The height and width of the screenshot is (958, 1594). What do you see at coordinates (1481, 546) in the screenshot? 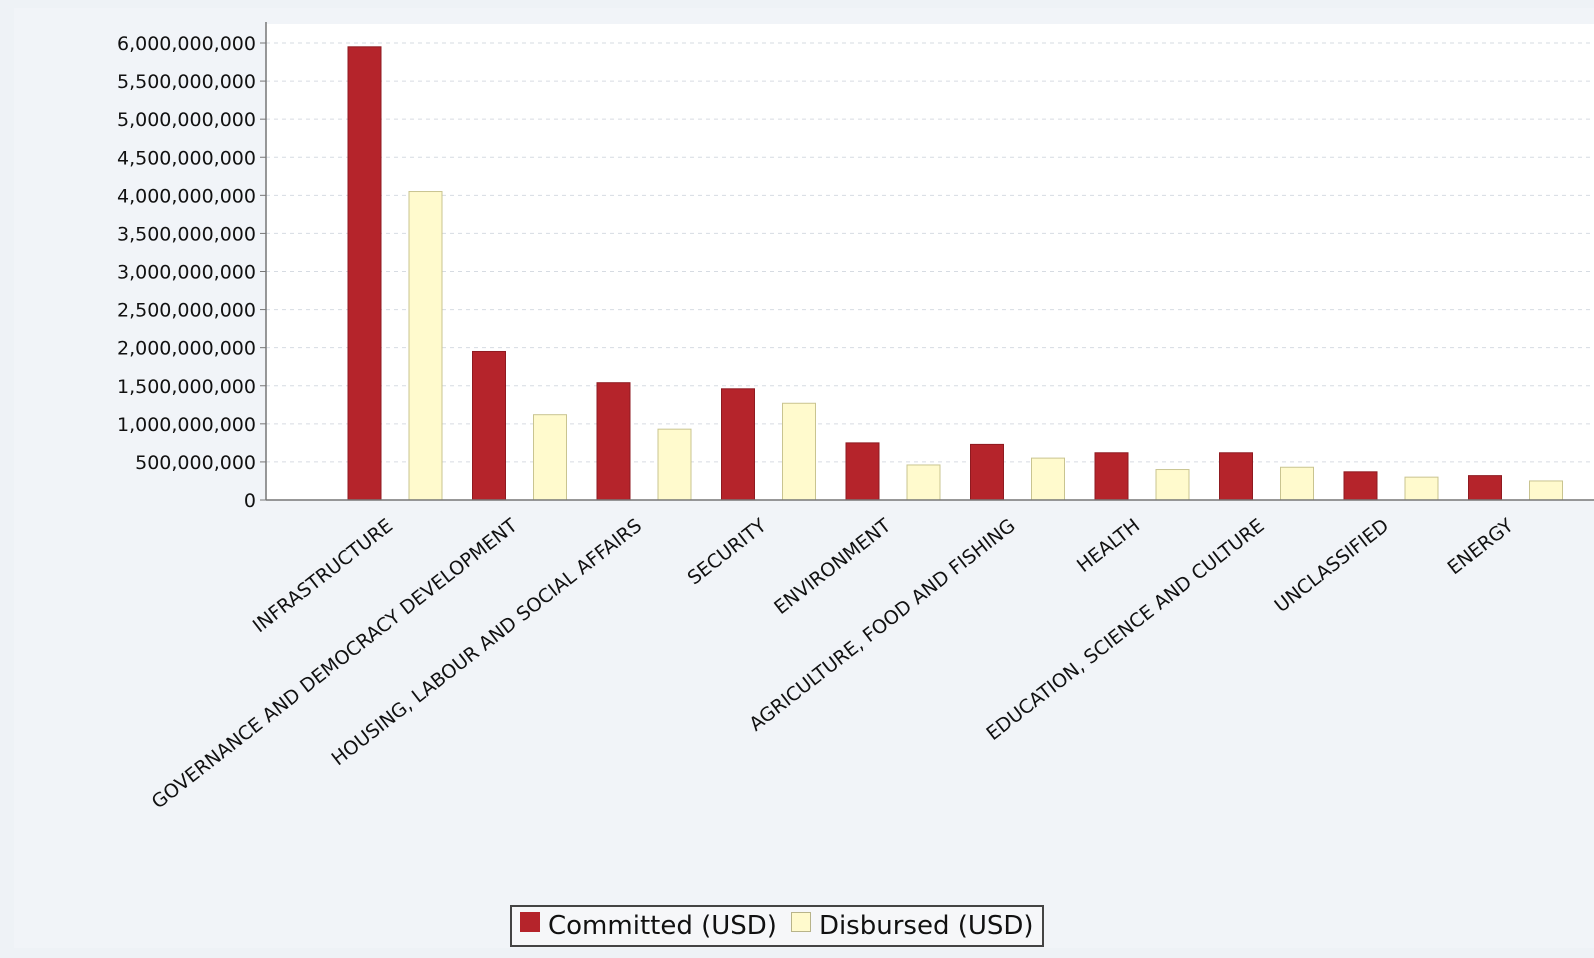
I see `x-category-label: ENERGY` at bounding box center [1481, 546].